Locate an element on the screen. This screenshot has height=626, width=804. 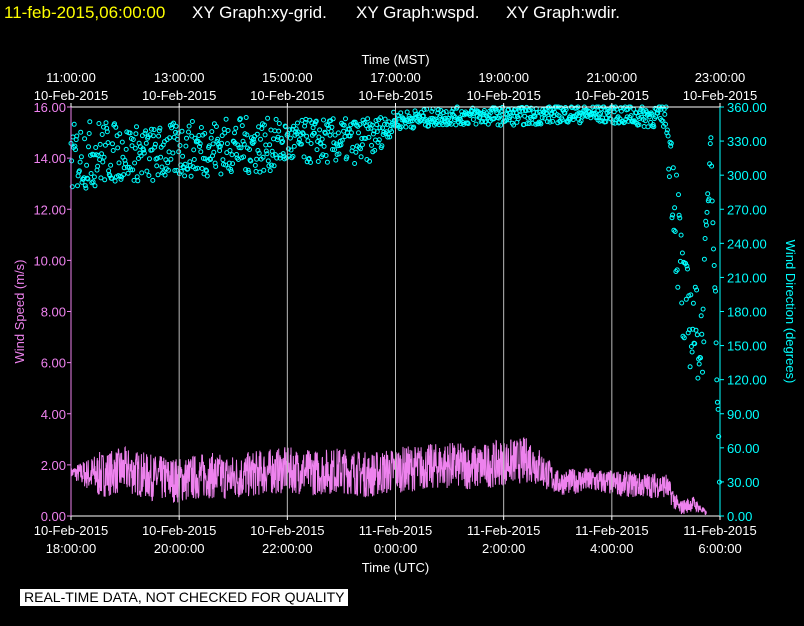
right-tick-label: 120.00 is located at coordinates (747, 380).